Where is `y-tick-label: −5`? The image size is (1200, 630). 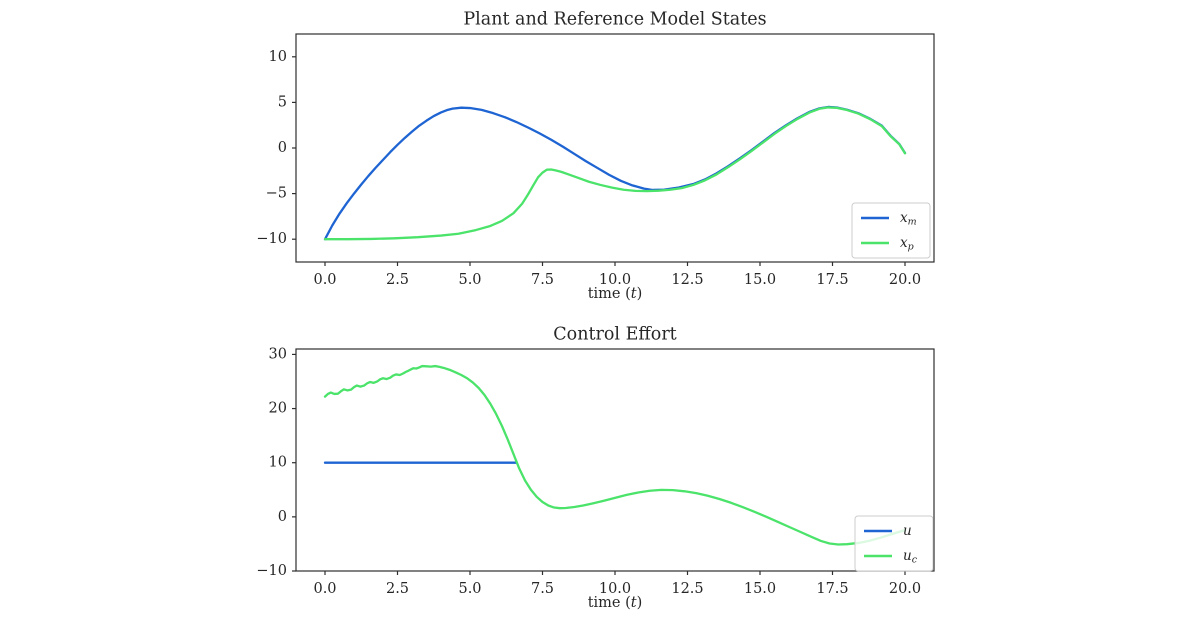
y-tick-label: −5 is located at coordinates (276, 194).